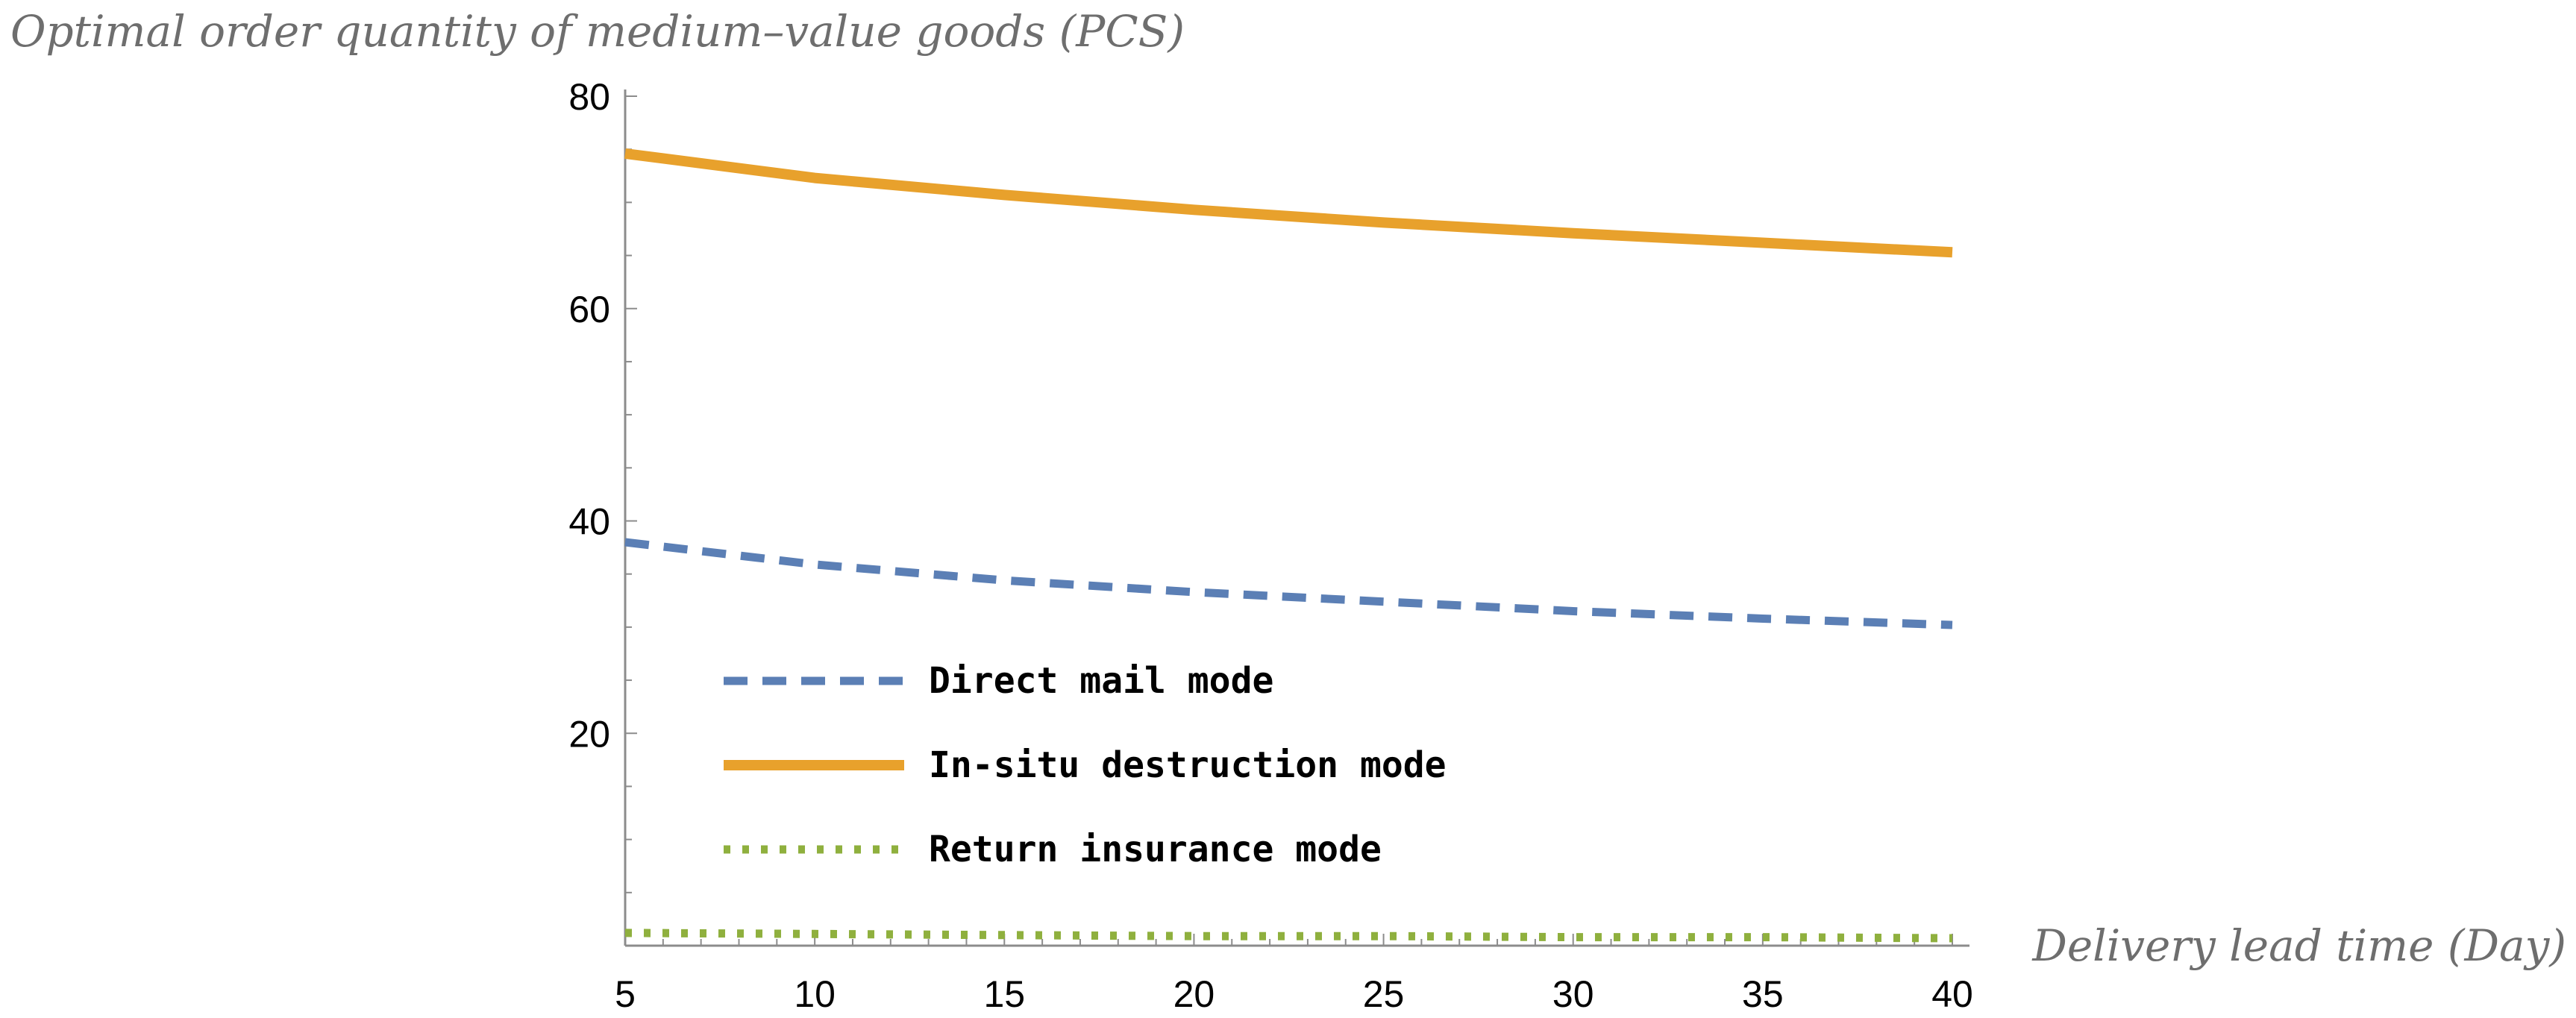 The height and width of the screenshot is (1018, 2576). Describe the element at coordinates (815, 994) in the screenshot. I see `x-tick-label: 10` at that location.